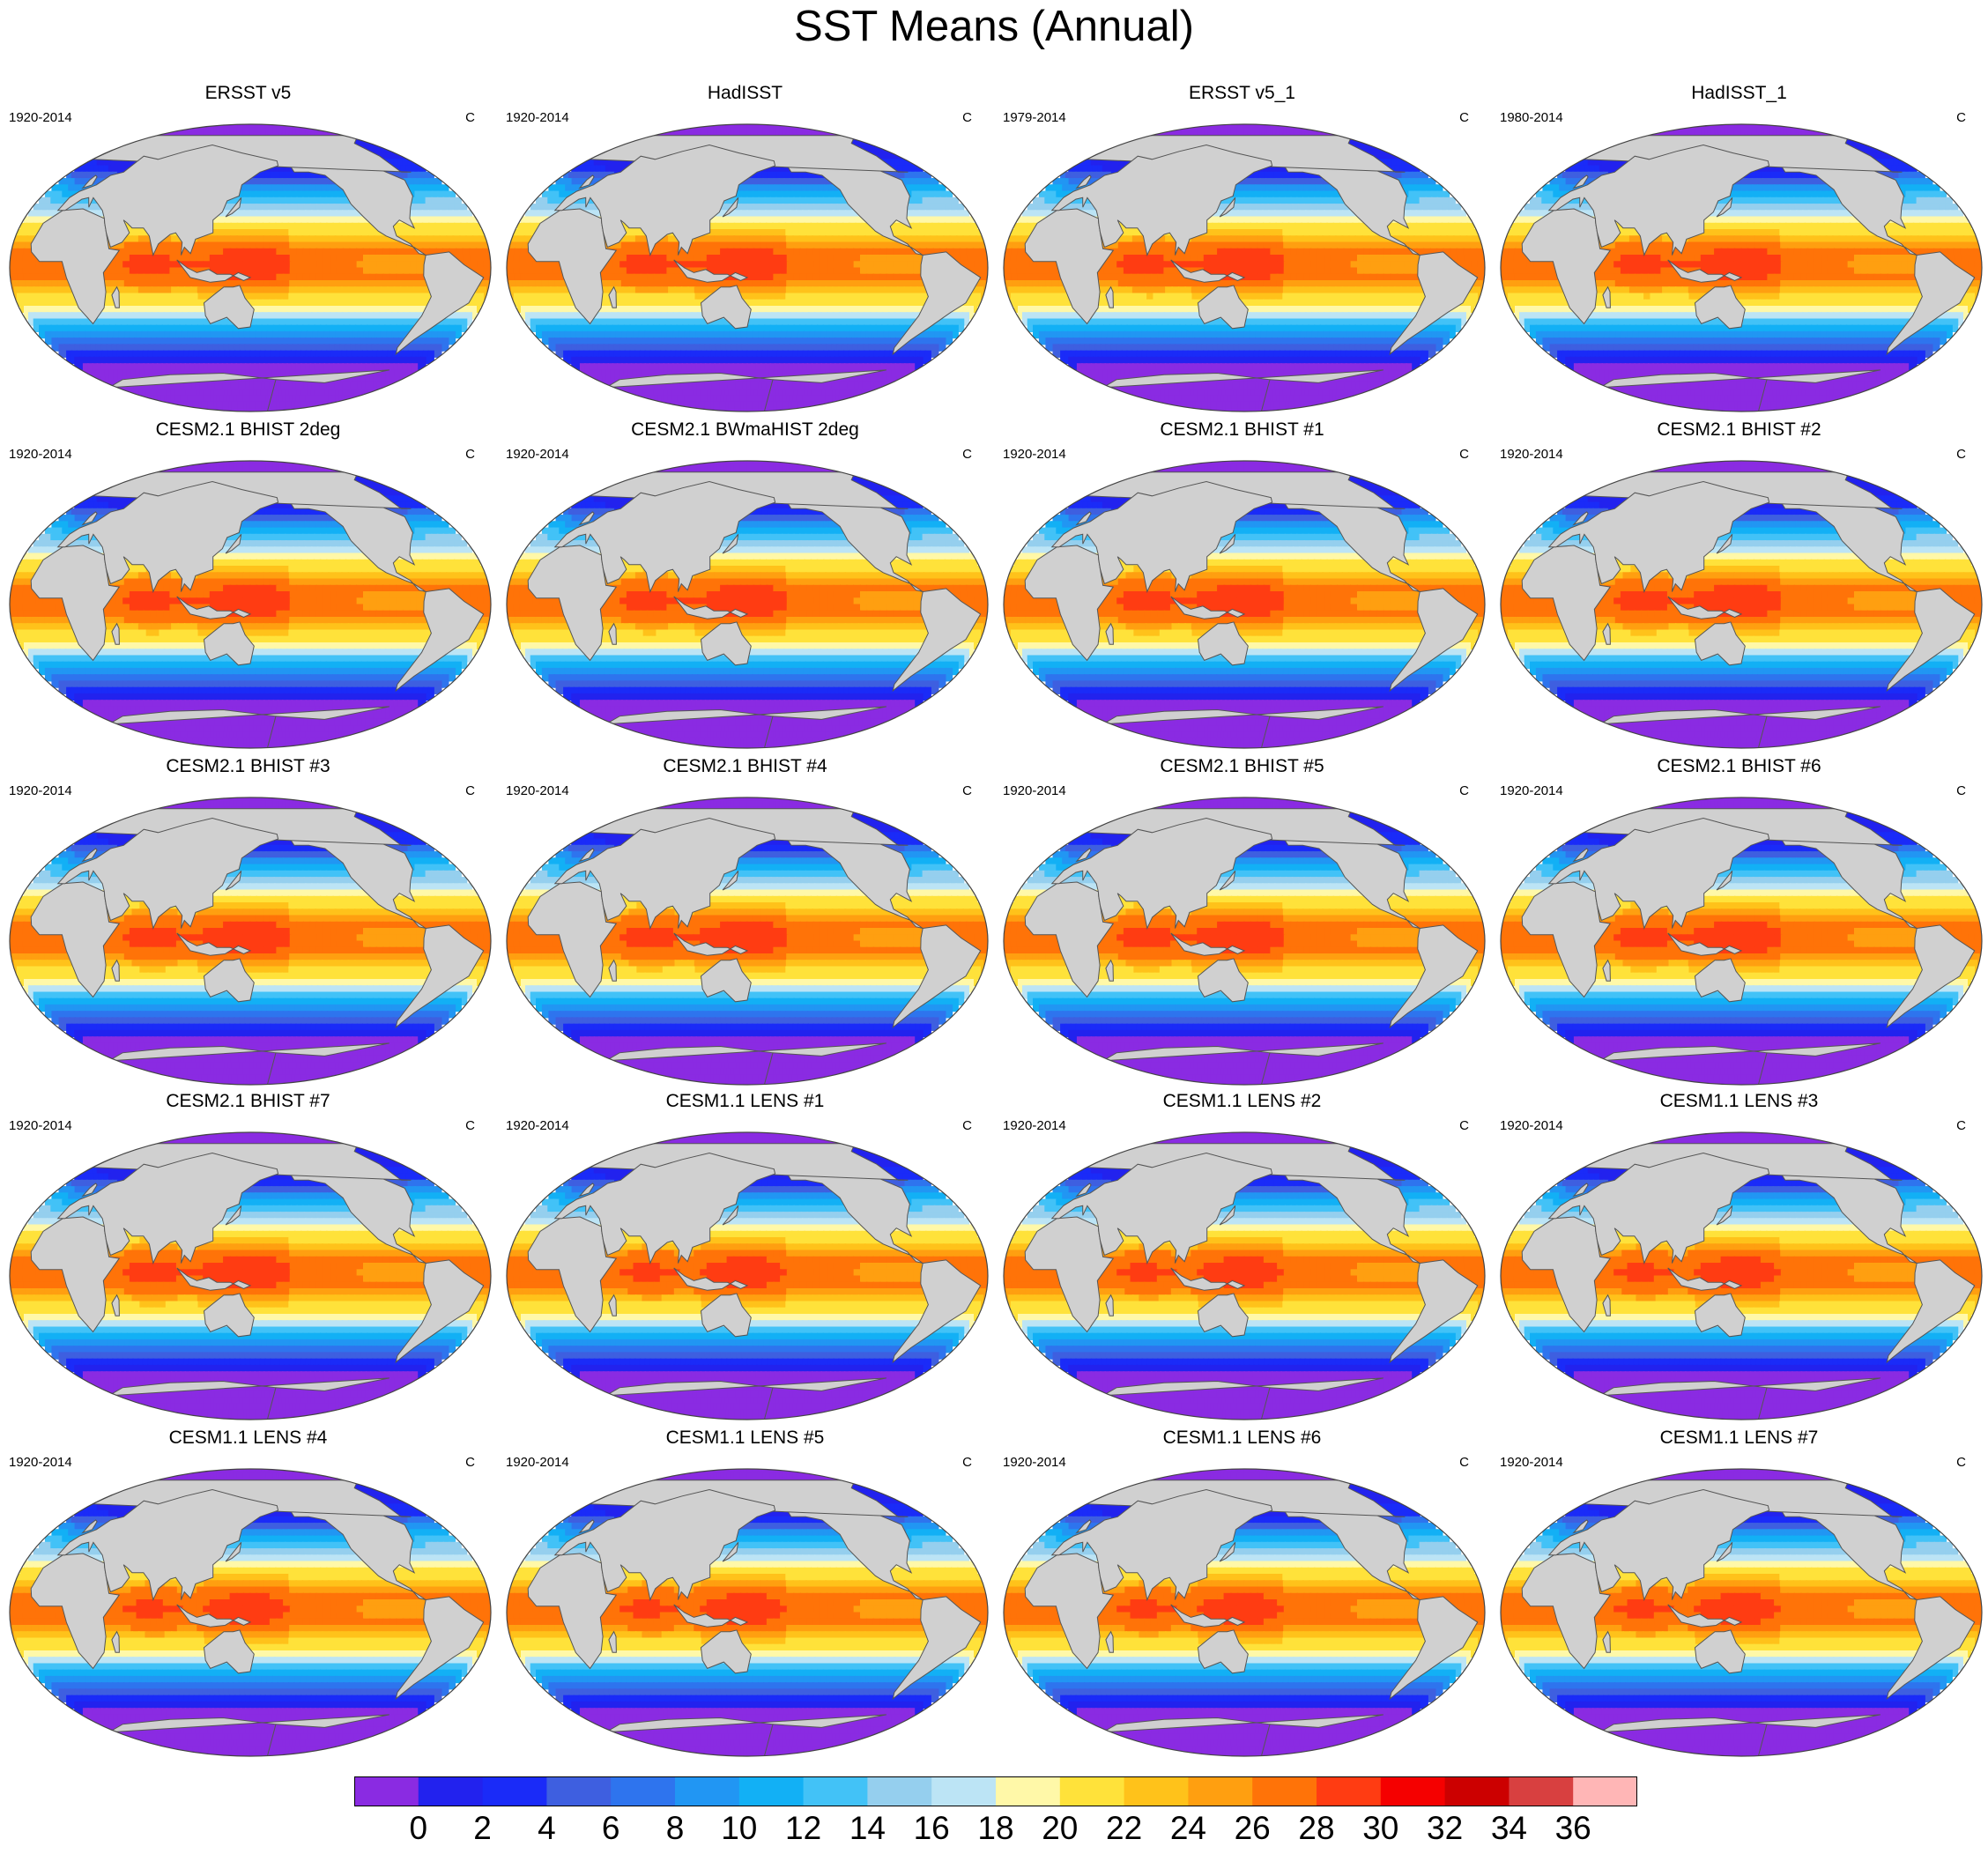 This screenshot has width=1988, height=1854. What do you see at coordinates (611, 1828) in the screenshot?
I see `colorbar-tick-label: 6` at bounding box center [611, 1828].